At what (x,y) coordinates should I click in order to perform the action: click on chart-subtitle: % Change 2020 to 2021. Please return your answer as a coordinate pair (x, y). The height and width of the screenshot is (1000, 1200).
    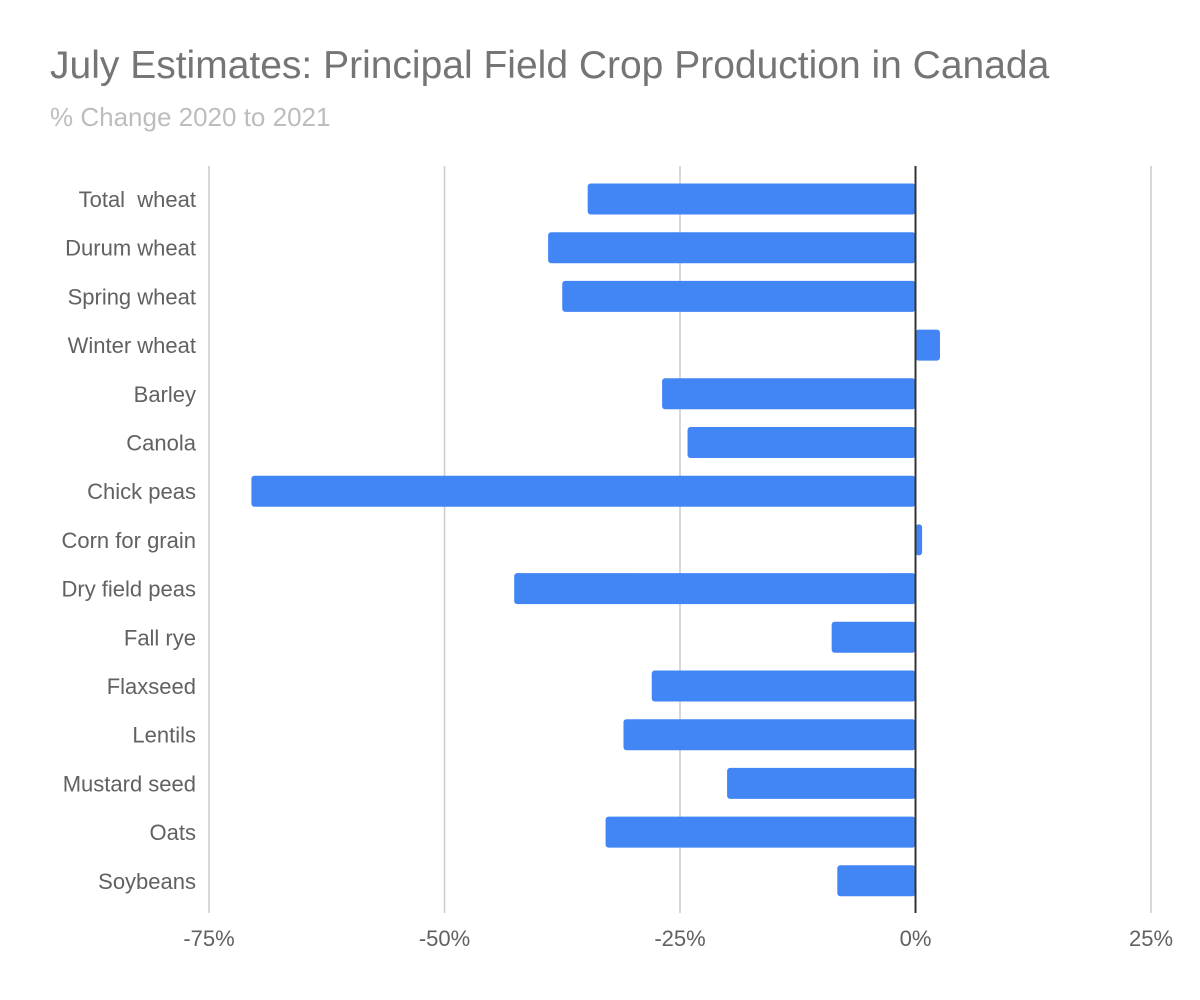
    Looking at the image, I should click on (190, 117).